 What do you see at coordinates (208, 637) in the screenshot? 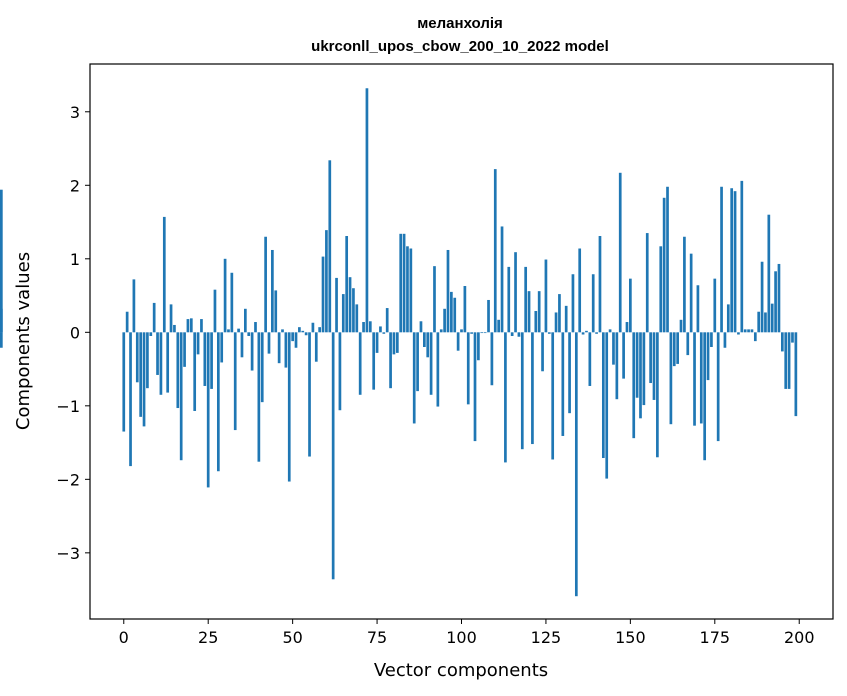
I see `x-tick-label: 25` at bounding box center [208, 637].